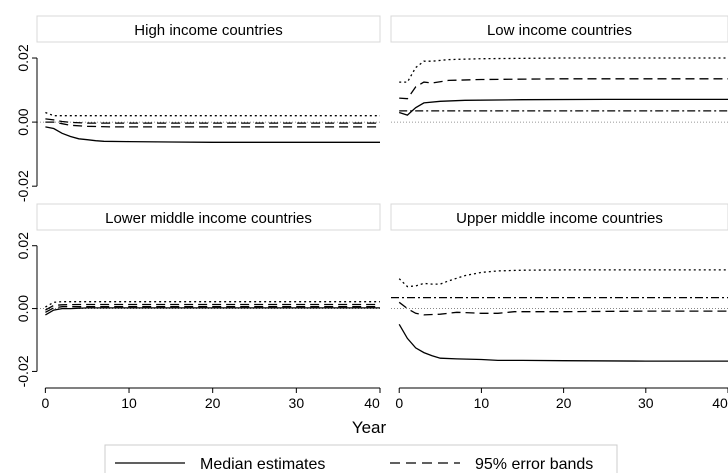 The image size is (728, 473). I want to click on x-axis-title: Year, so click(369, 427).